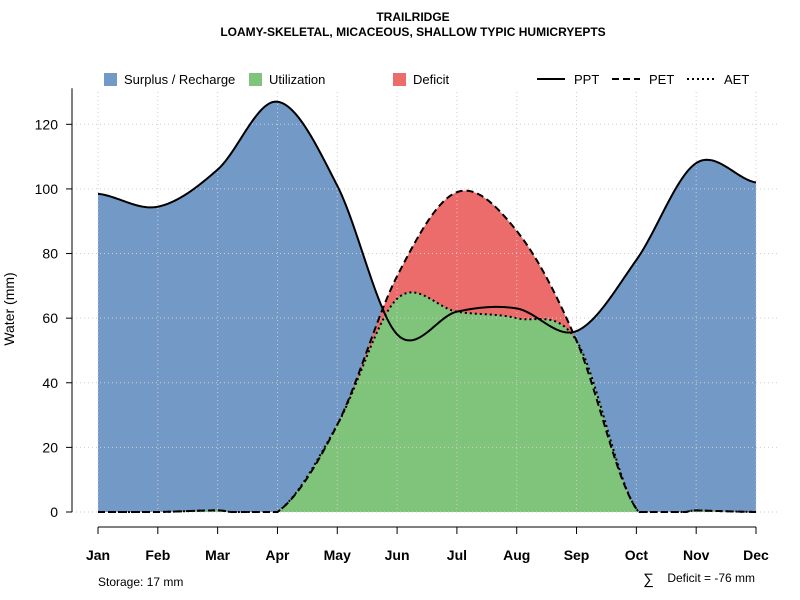  Describe the element at coordinates (457, 555) in the screenshot. I see `x-tick-label: Jul` at that location.